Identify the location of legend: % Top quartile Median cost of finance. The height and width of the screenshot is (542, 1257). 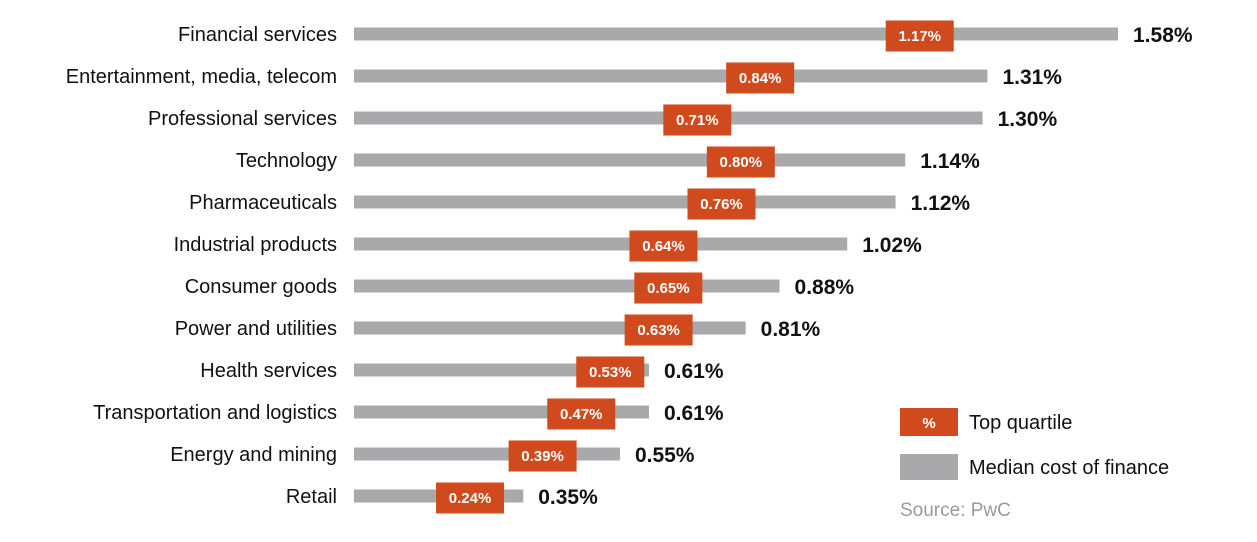
(1034, 444).